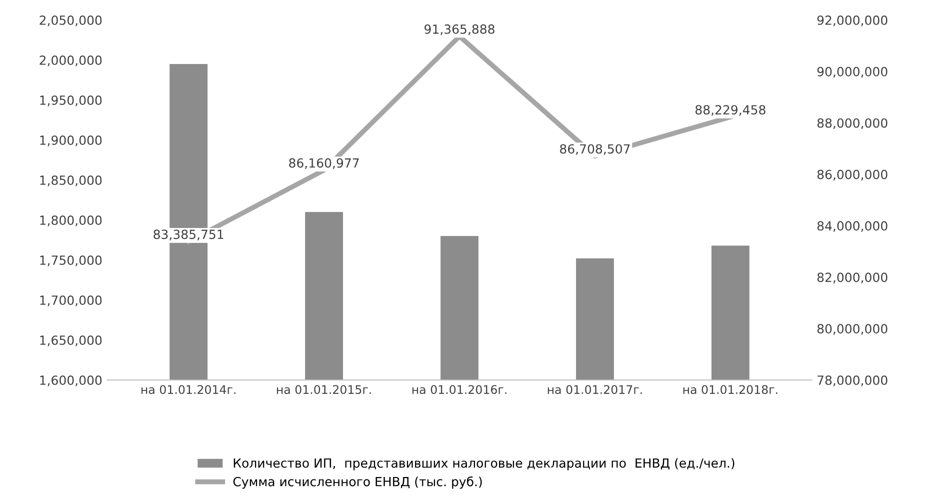  Describe the element at coordinates (189, 389) in the screenshot. I see `x-tick-label: на 01.01.2014г.` at that location.